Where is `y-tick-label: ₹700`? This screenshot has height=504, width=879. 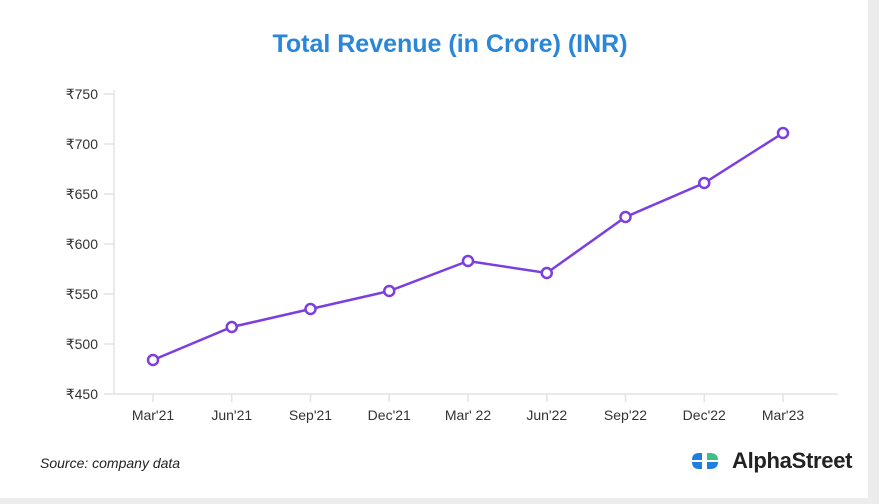 y-tick-label: ₹700 is located at coordinates (82, 144).